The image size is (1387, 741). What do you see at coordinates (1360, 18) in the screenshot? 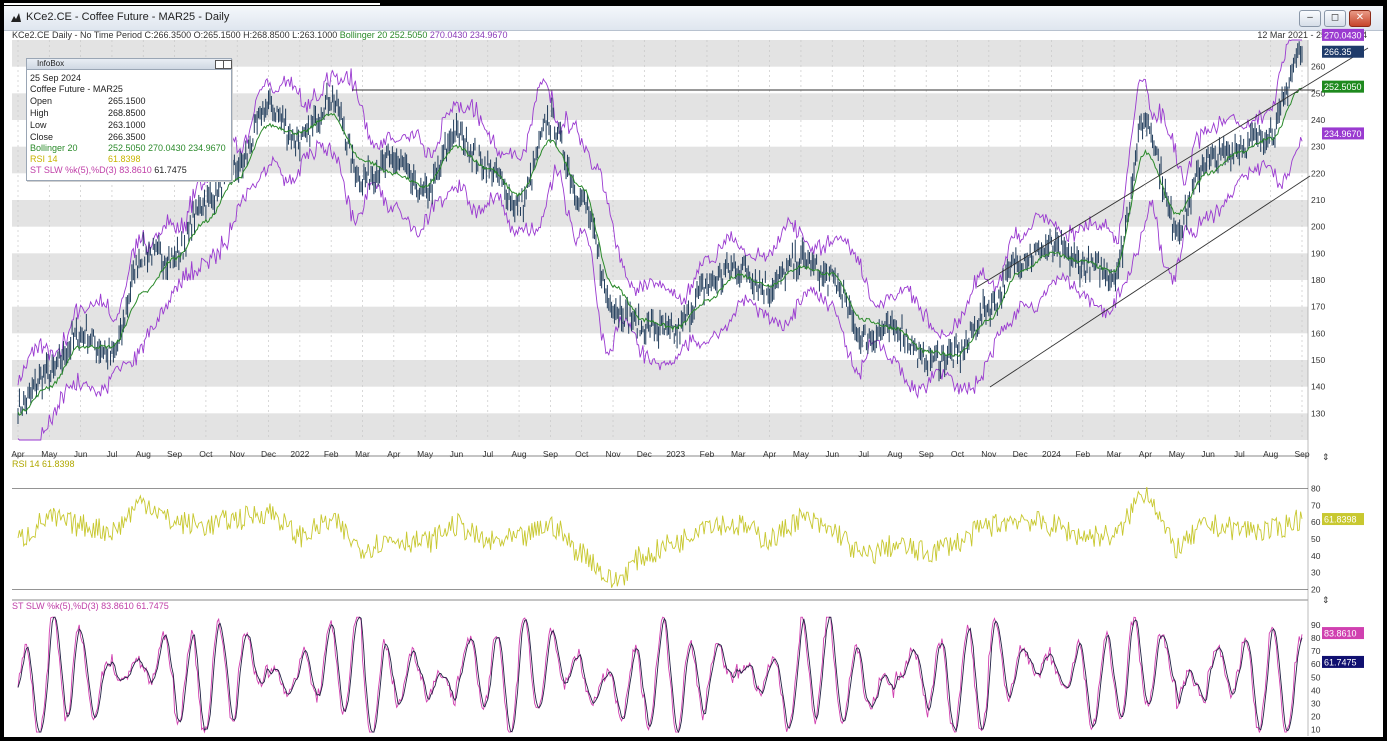
I see `close-button: ✕` at bounding box center [1360, 18].